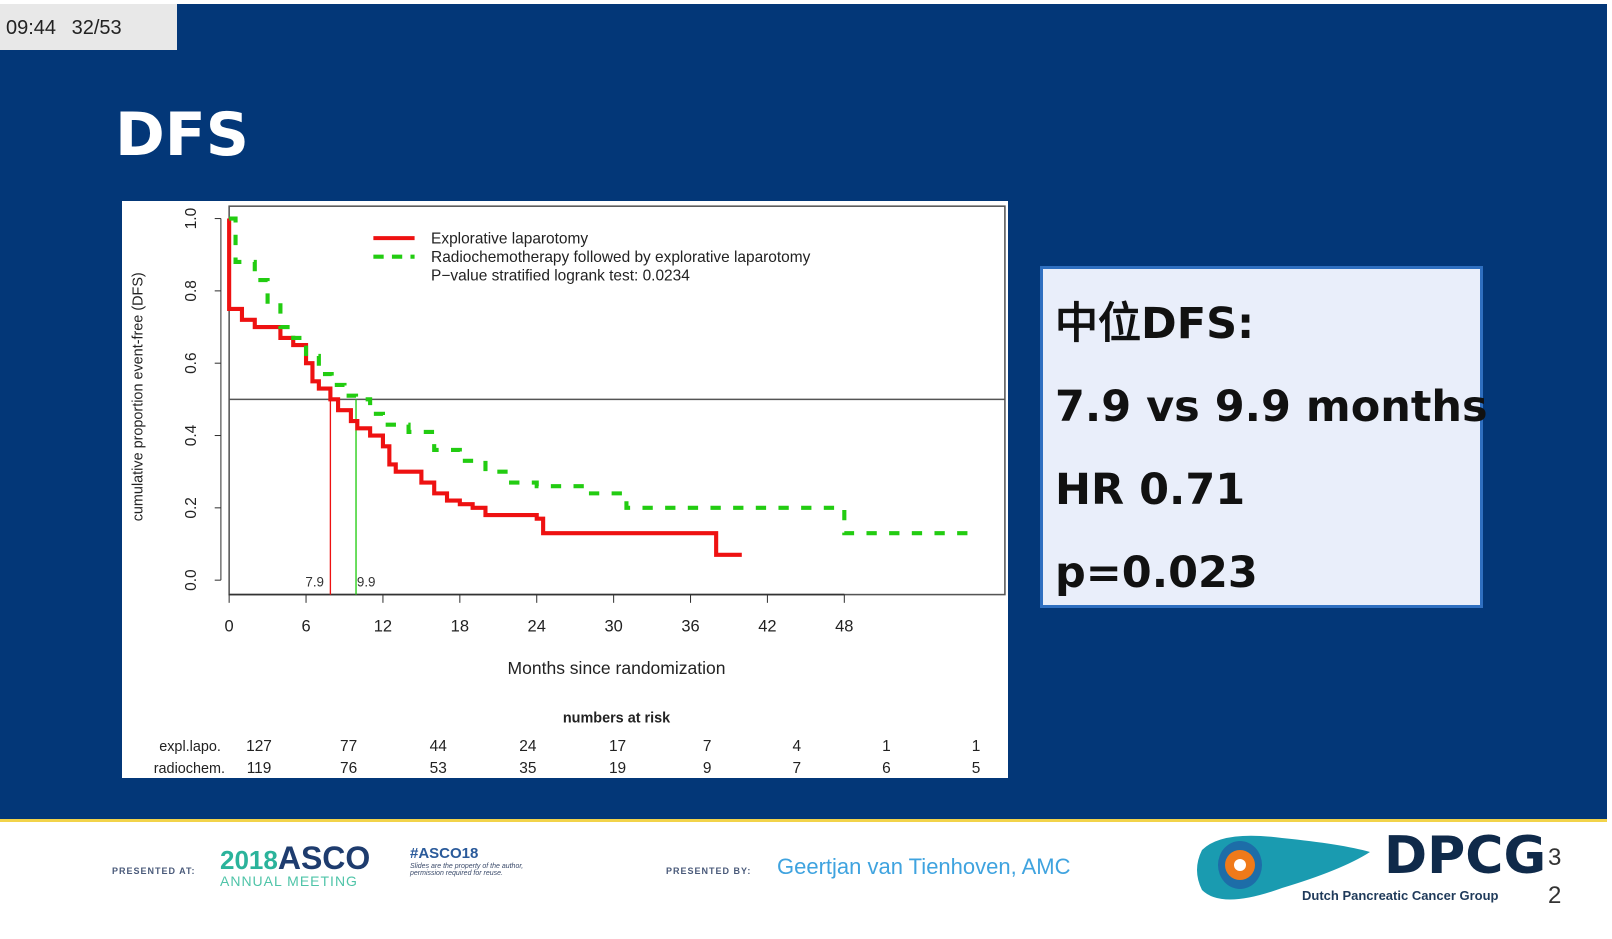 The image size is (1612, 939). I want to click on summary-box: 中位DFS: 7.9 vs 9.9 months HR 0.71 p=0.023, so click(1264, 437).